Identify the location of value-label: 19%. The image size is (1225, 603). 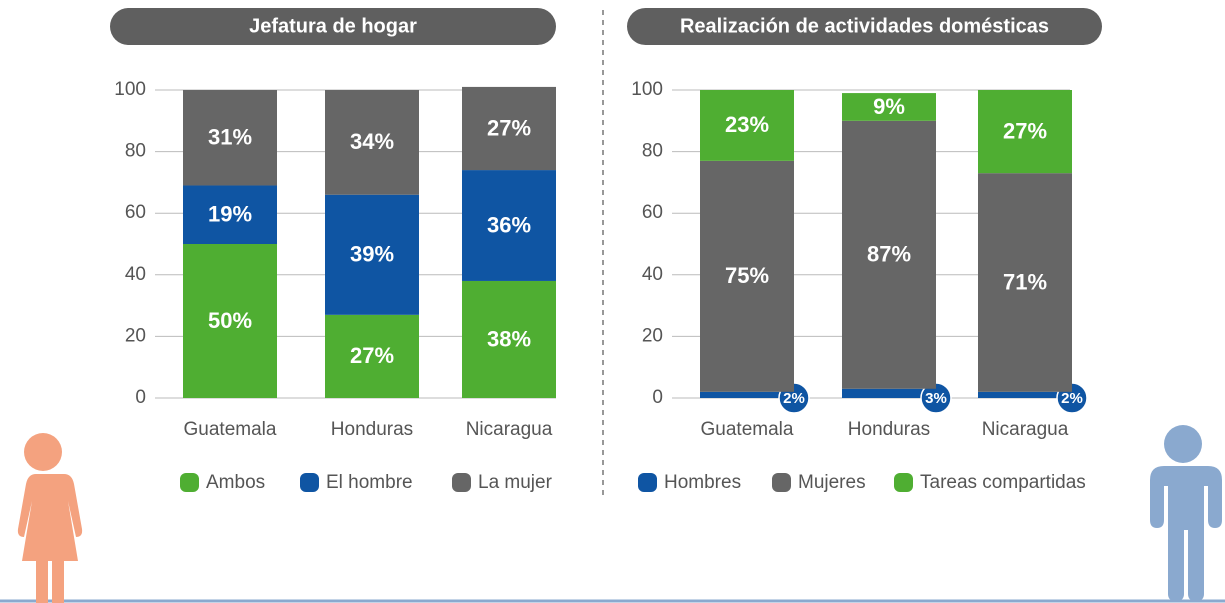
(230, 214).